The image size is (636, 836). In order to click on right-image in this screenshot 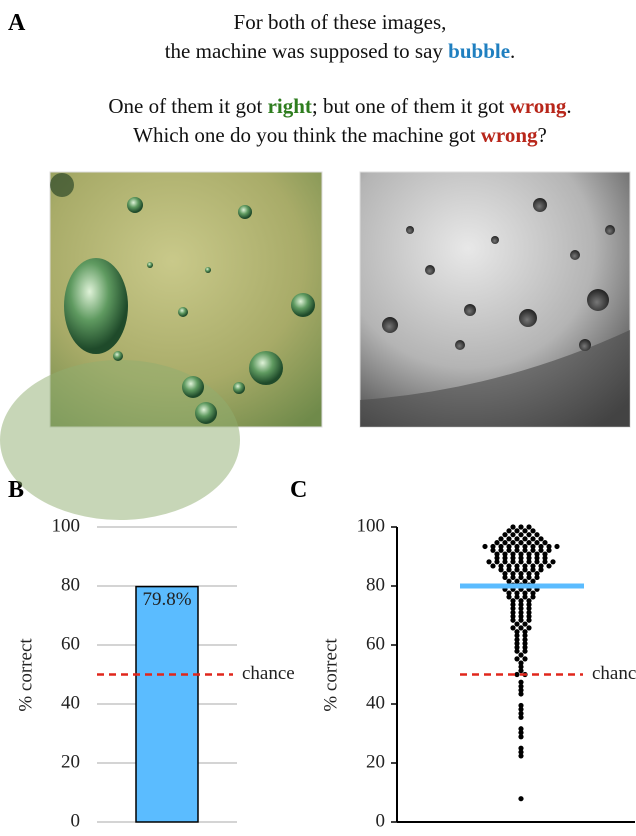, I will do `click(495, 299)`.